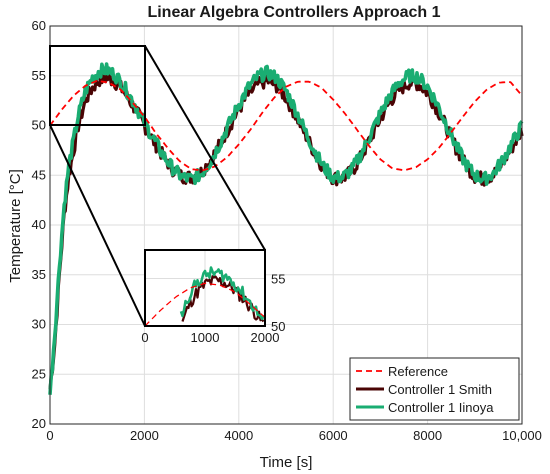 The width and height of the screenshot is (550, 474). I want to click on y-tick-label: 60, so click(39, 25).